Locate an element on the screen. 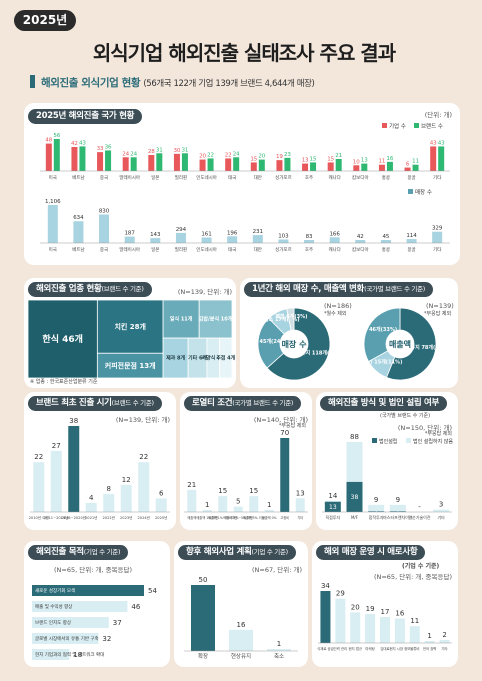 Image resolution: width=482 pixels, height=681 pixels. tick-country-stores: 미국 is located at coordinates (53, 249).